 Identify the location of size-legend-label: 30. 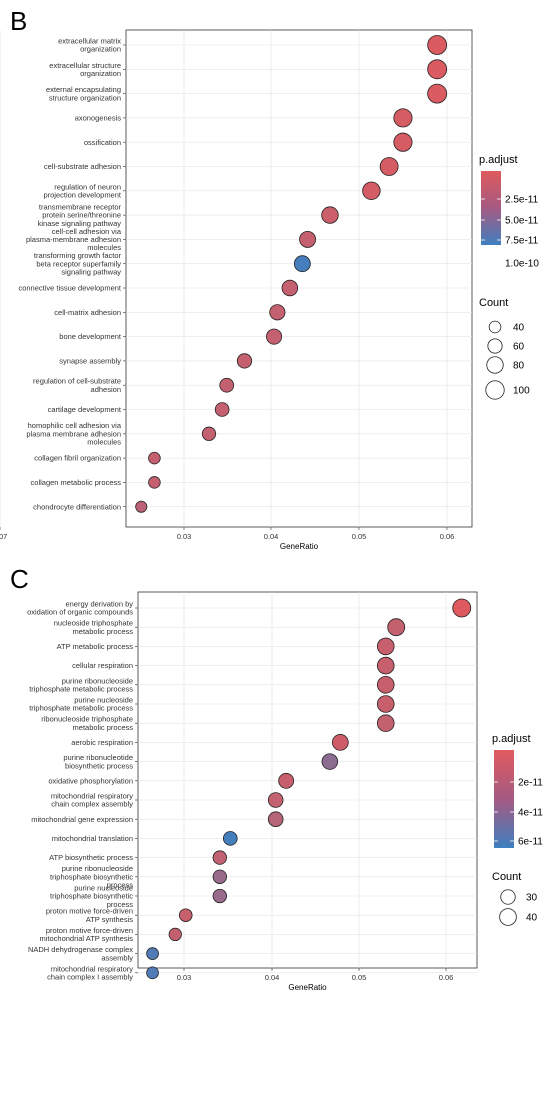
(532, 898).